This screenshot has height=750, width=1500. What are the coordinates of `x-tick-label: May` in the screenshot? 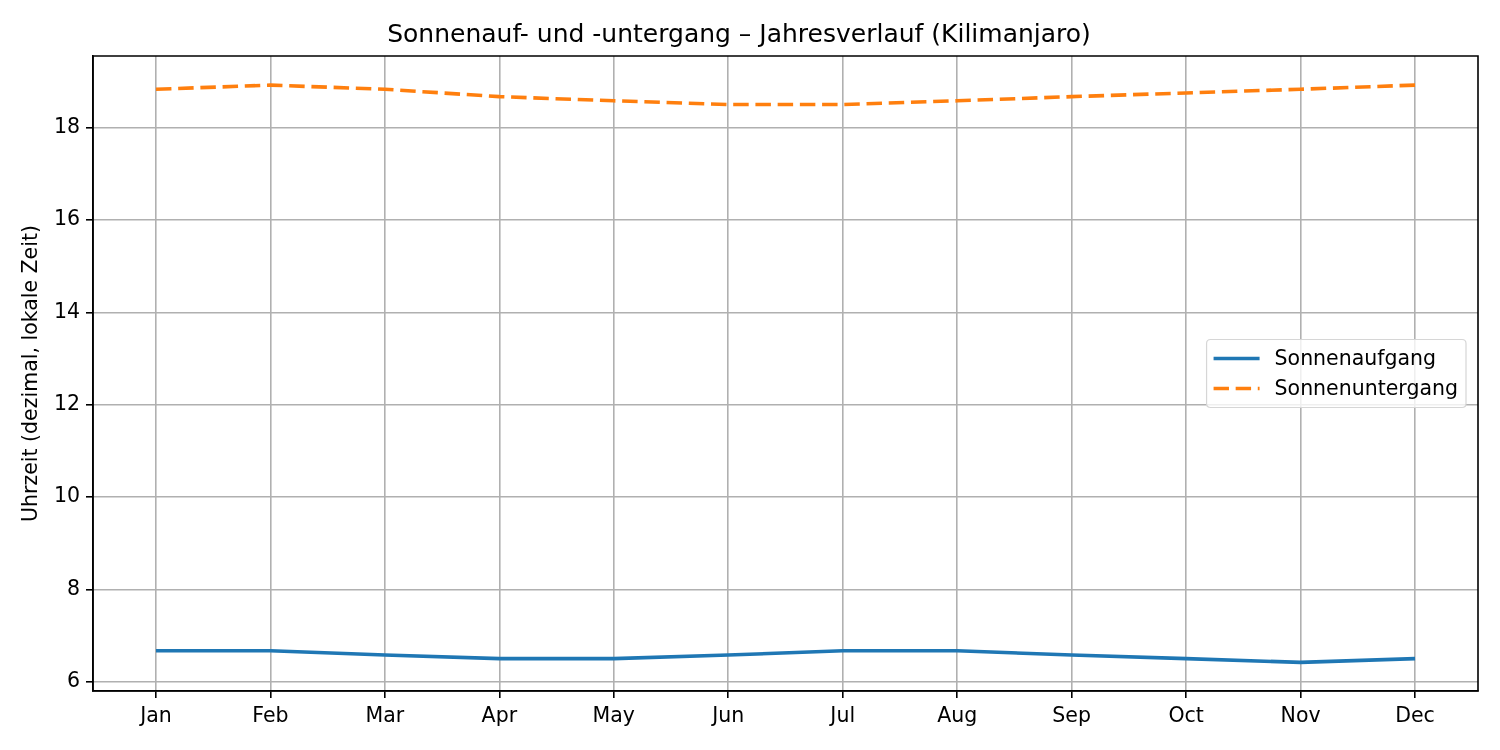 It's located at (613, 714).